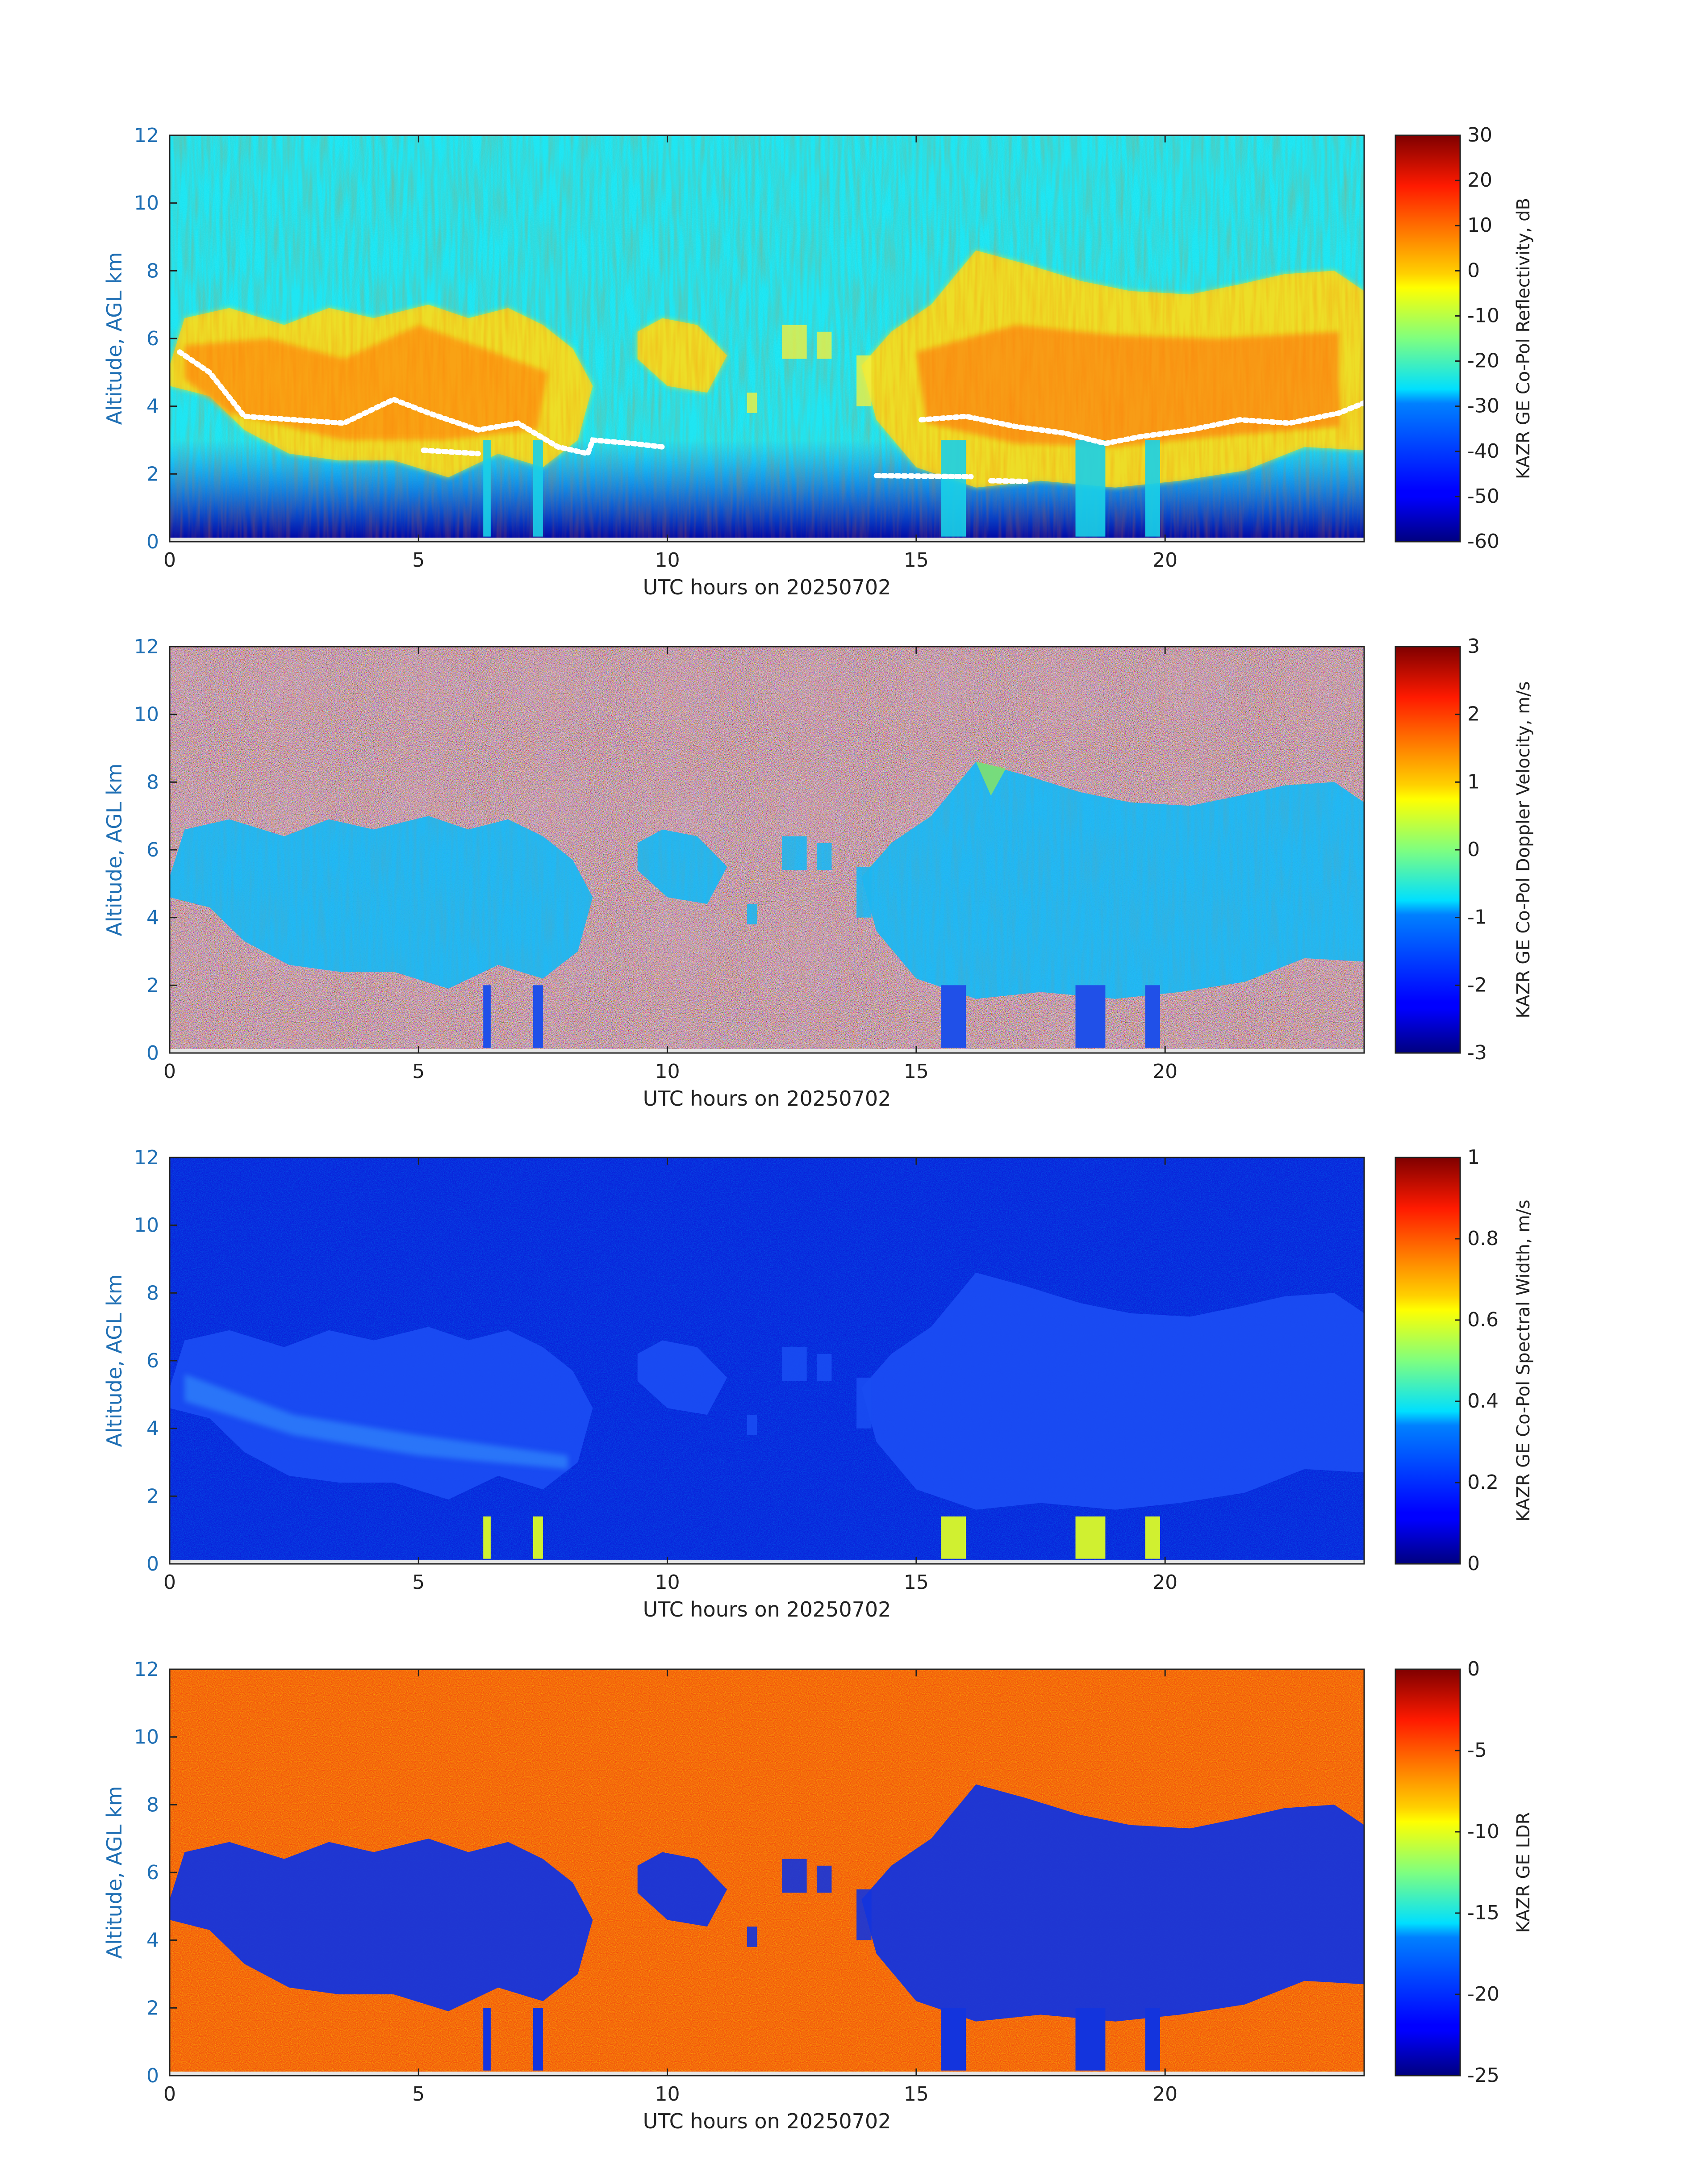 Image resolution: width=1708 pixels, height=2177 pixels. I want to click on colorbar-tick-label: 0.2, so click(1483, 1482).